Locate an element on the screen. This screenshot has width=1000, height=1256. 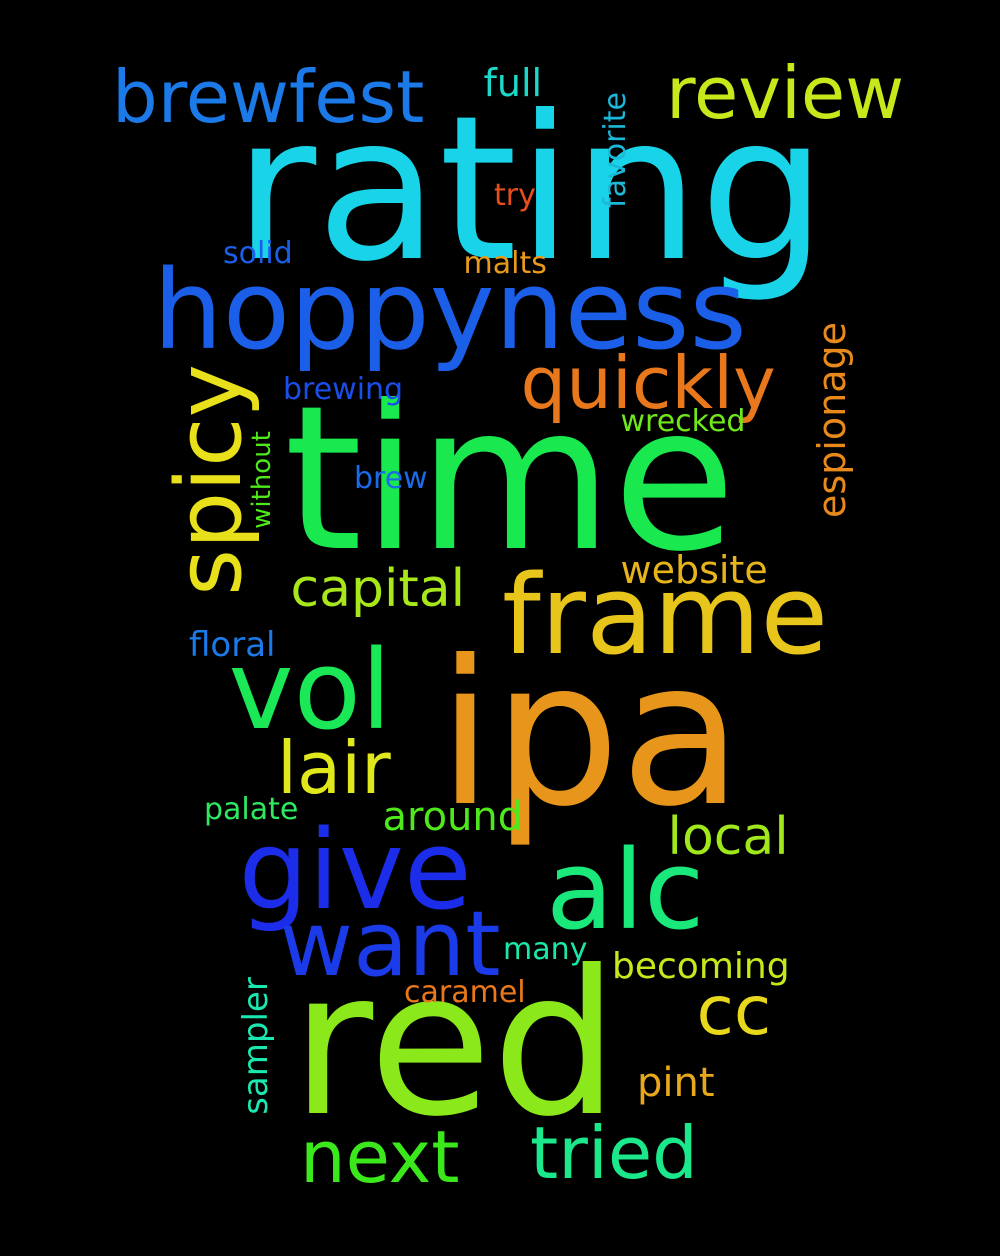
word-brewing: brewing is located at coordinates (343, 389).